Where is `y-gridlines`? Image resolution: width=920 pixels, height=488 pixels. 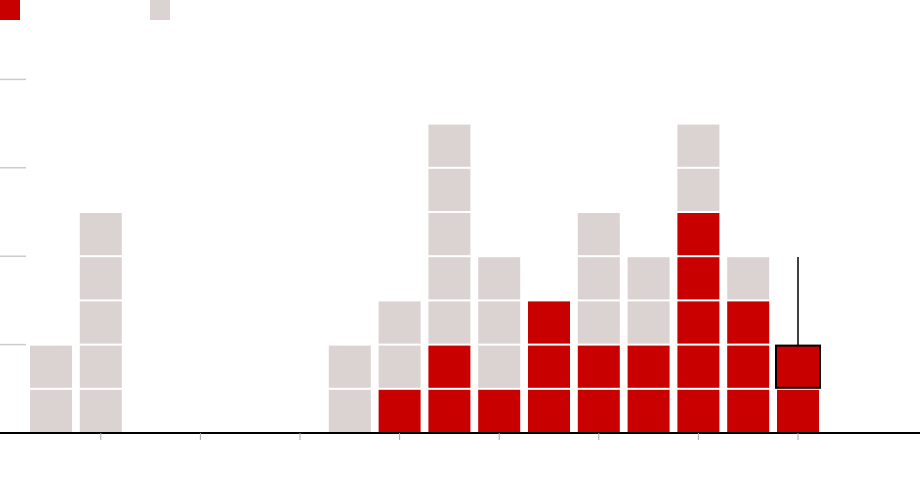
y-gridlines is located at coordinates (13, 212).